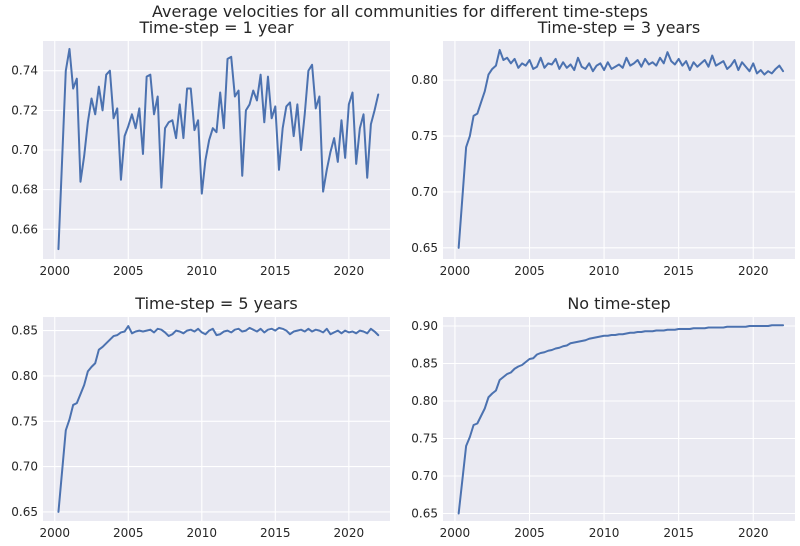 The height and width of the screenshot is (546, 800). Describe the element at coordinates (24, 229) in the screenshot. I see `y-tick-label: 0.66` at that location.